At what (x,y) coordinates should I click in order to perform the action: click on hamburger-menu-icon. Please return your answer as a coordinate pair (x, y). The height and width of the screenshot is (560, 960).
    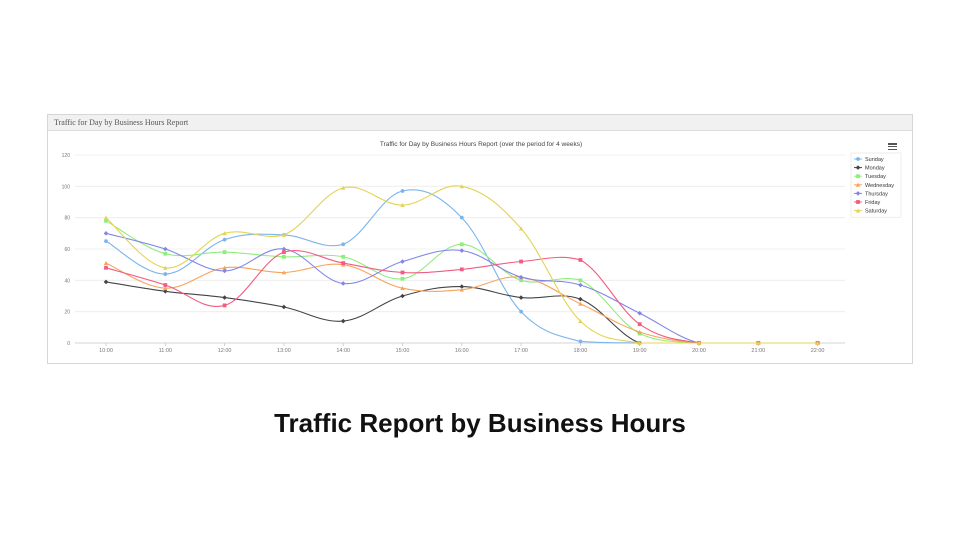
    Looking at the image, I should click on (892, 147).